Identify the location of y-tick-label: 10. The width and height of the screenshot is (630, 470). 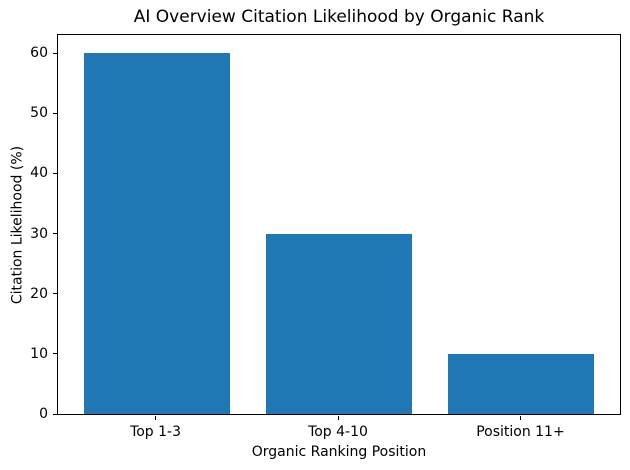
(39, 353).